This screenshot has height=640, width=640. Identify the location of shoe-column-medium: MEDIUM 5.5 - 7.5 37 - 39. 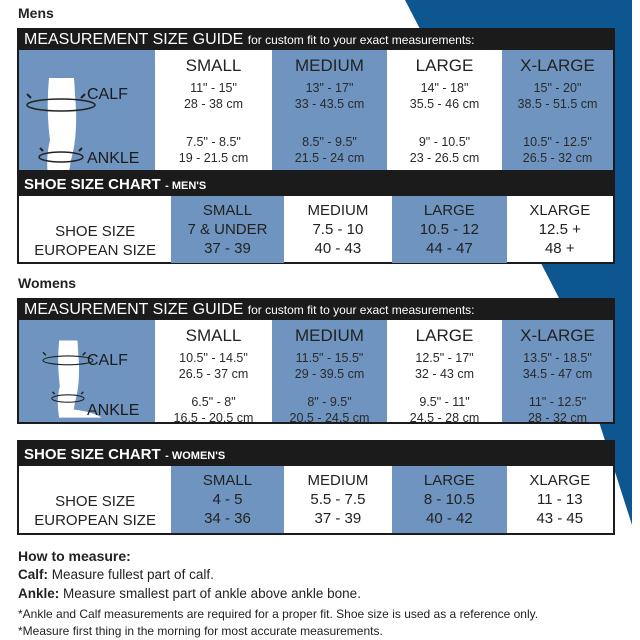
(338, 499).